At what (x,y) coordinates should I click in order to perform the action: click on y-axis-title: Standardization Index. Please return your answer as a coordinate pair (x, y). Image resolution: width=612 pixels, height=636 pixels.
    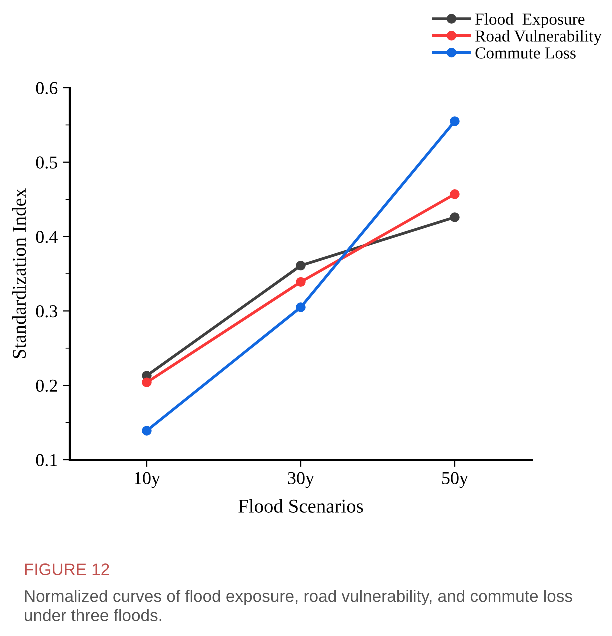
    Looking at the image, I should click on (19, 273).